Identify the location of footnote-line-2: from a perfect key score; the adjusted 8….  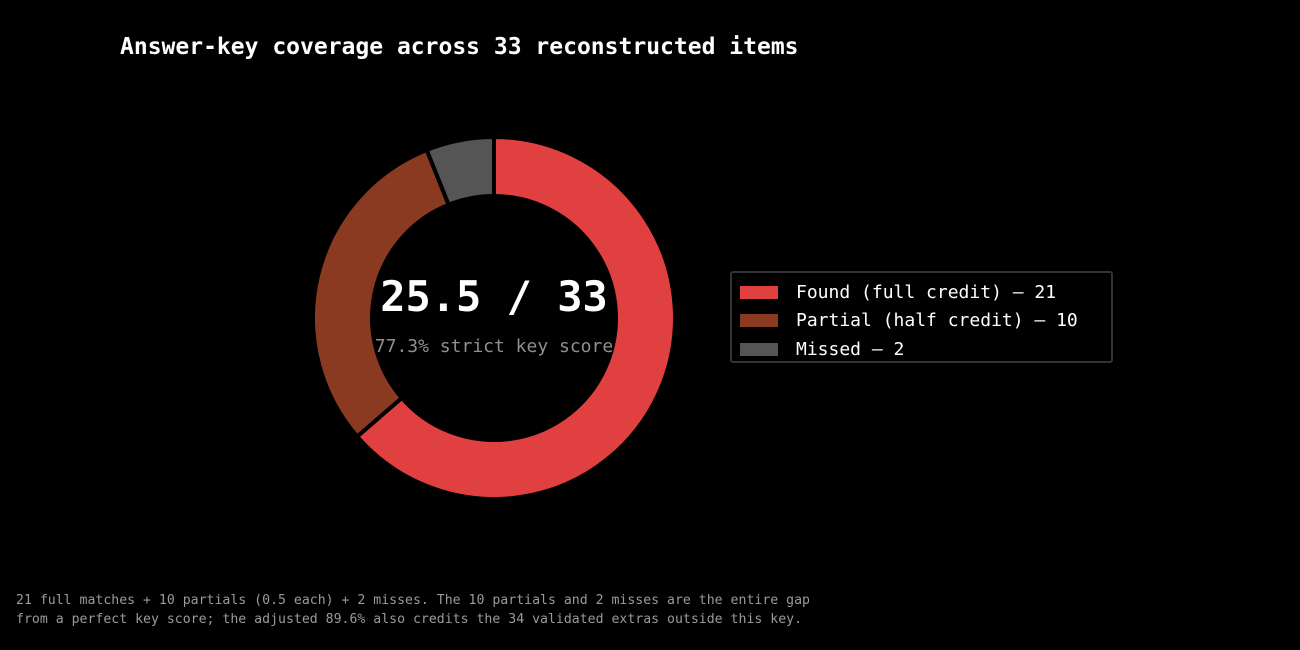
(409, 619).